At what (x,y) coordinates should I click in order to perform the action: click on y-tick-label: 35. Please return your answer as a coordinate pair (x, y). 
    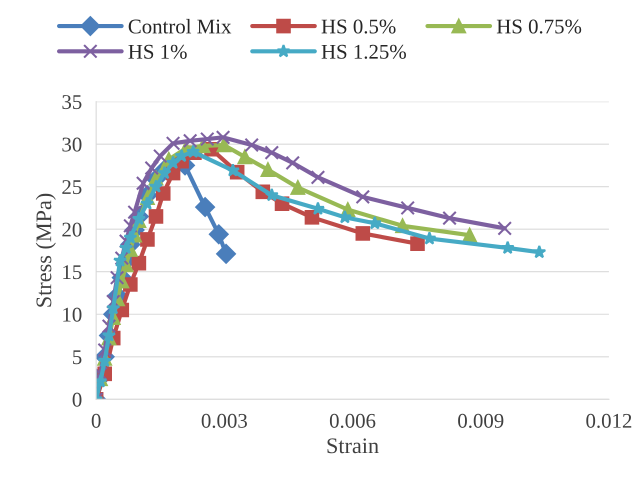
    Looking at the image, I should click on (72, 102).